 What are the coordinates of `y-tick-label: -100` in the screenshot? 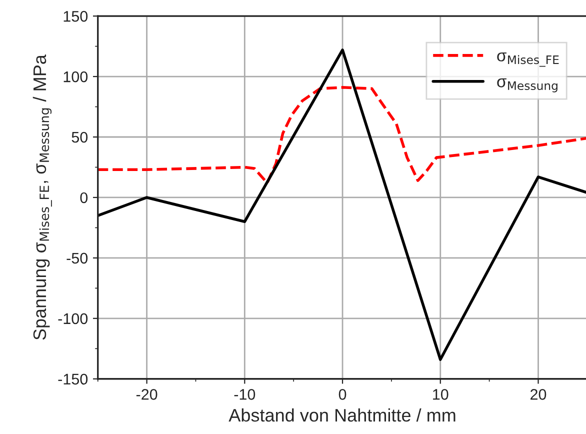 It's located at (73, 318).